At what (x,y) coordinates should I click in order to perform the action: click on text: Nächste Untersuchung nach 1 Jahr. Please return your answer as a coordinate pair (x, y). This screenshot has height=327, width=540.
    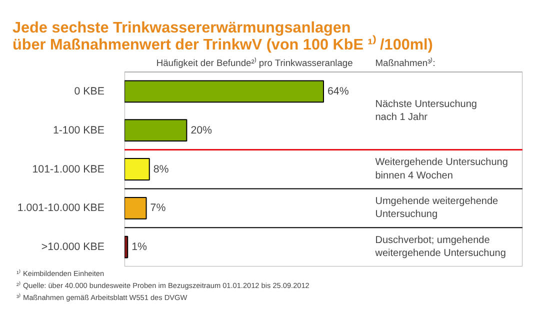
    Looking at the image, I should click on (426, 111).